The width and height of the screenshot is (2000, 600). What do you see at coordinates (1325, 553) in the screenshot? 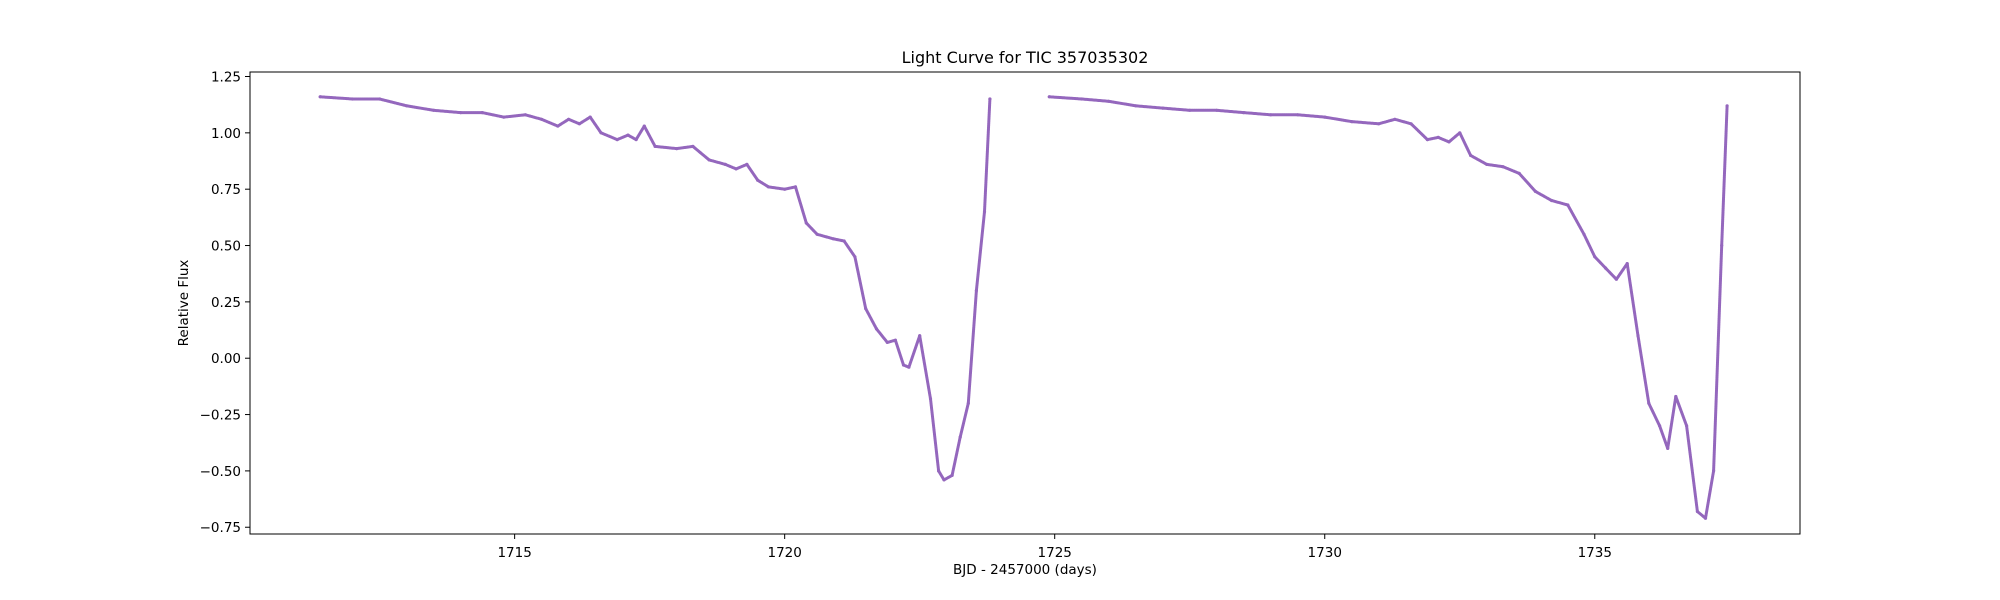
I see `x-tick-label: 1730` at bounding box center [1325, 553].